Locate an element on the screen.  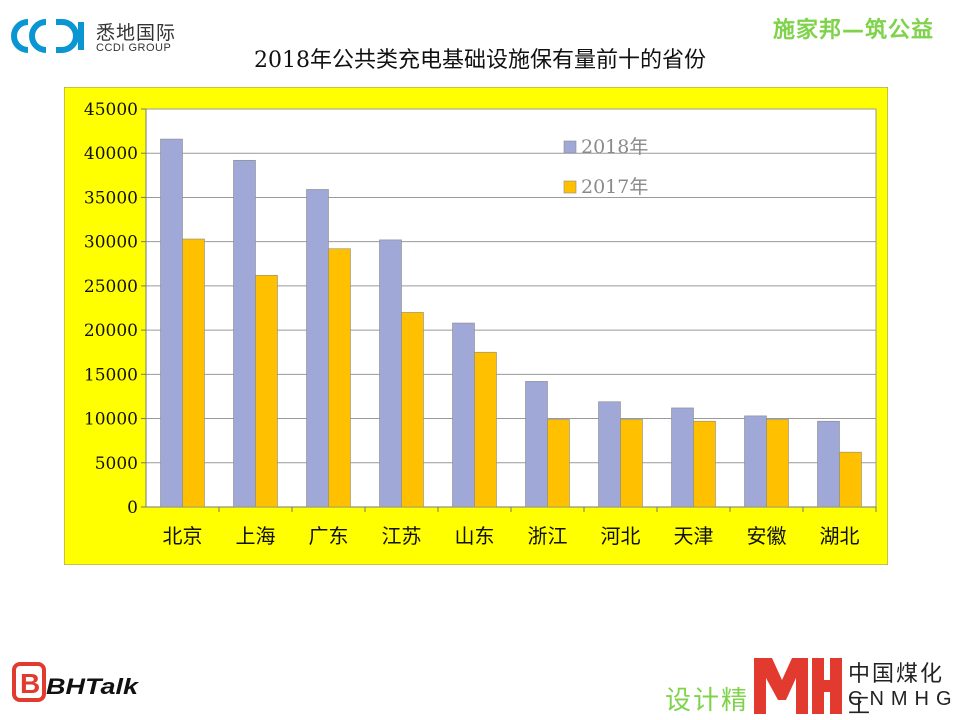
tagline: 施家邦—筑公益 is located at coordinates (853, 30).